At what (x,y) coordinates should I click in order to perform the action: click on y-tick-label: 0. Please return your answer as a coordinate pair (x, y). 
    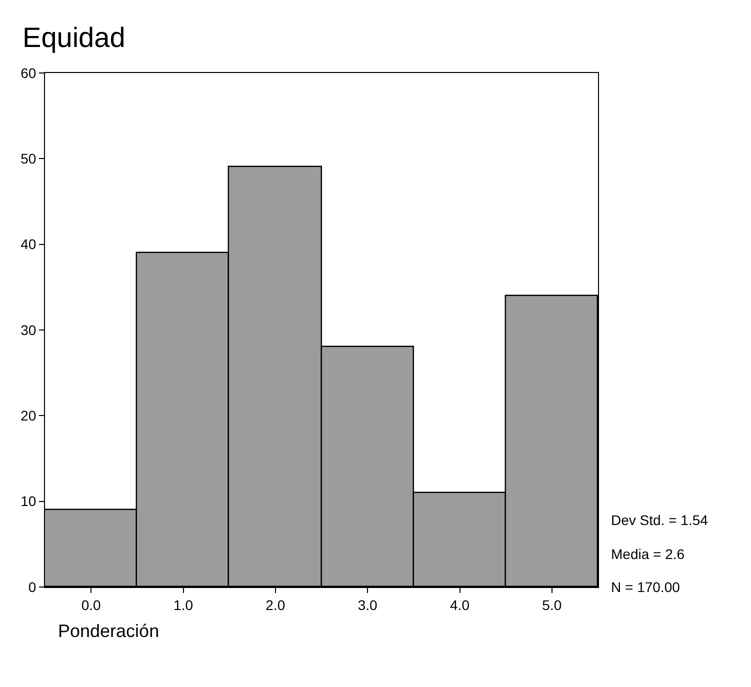
    Looking at the image, I should click on (32, 586).